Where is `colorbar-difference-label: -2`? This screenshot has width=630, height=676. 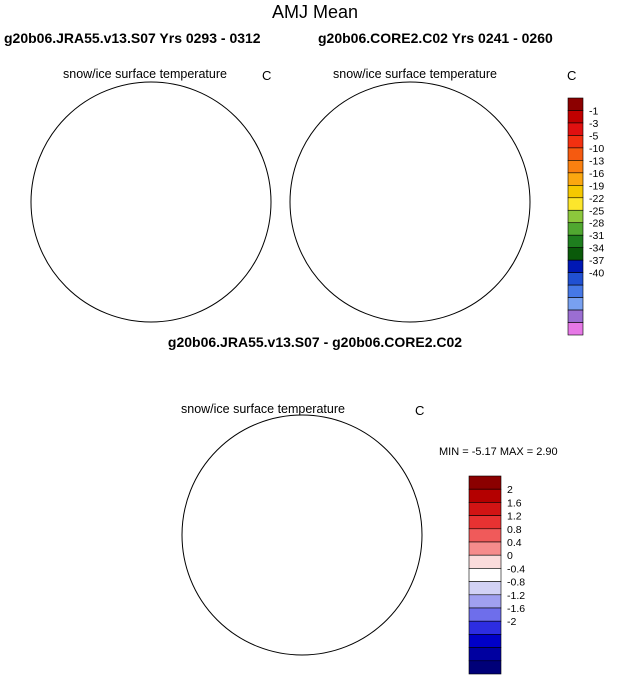 colorbar-difference-label: -2 is located at coordinates (511, 622).